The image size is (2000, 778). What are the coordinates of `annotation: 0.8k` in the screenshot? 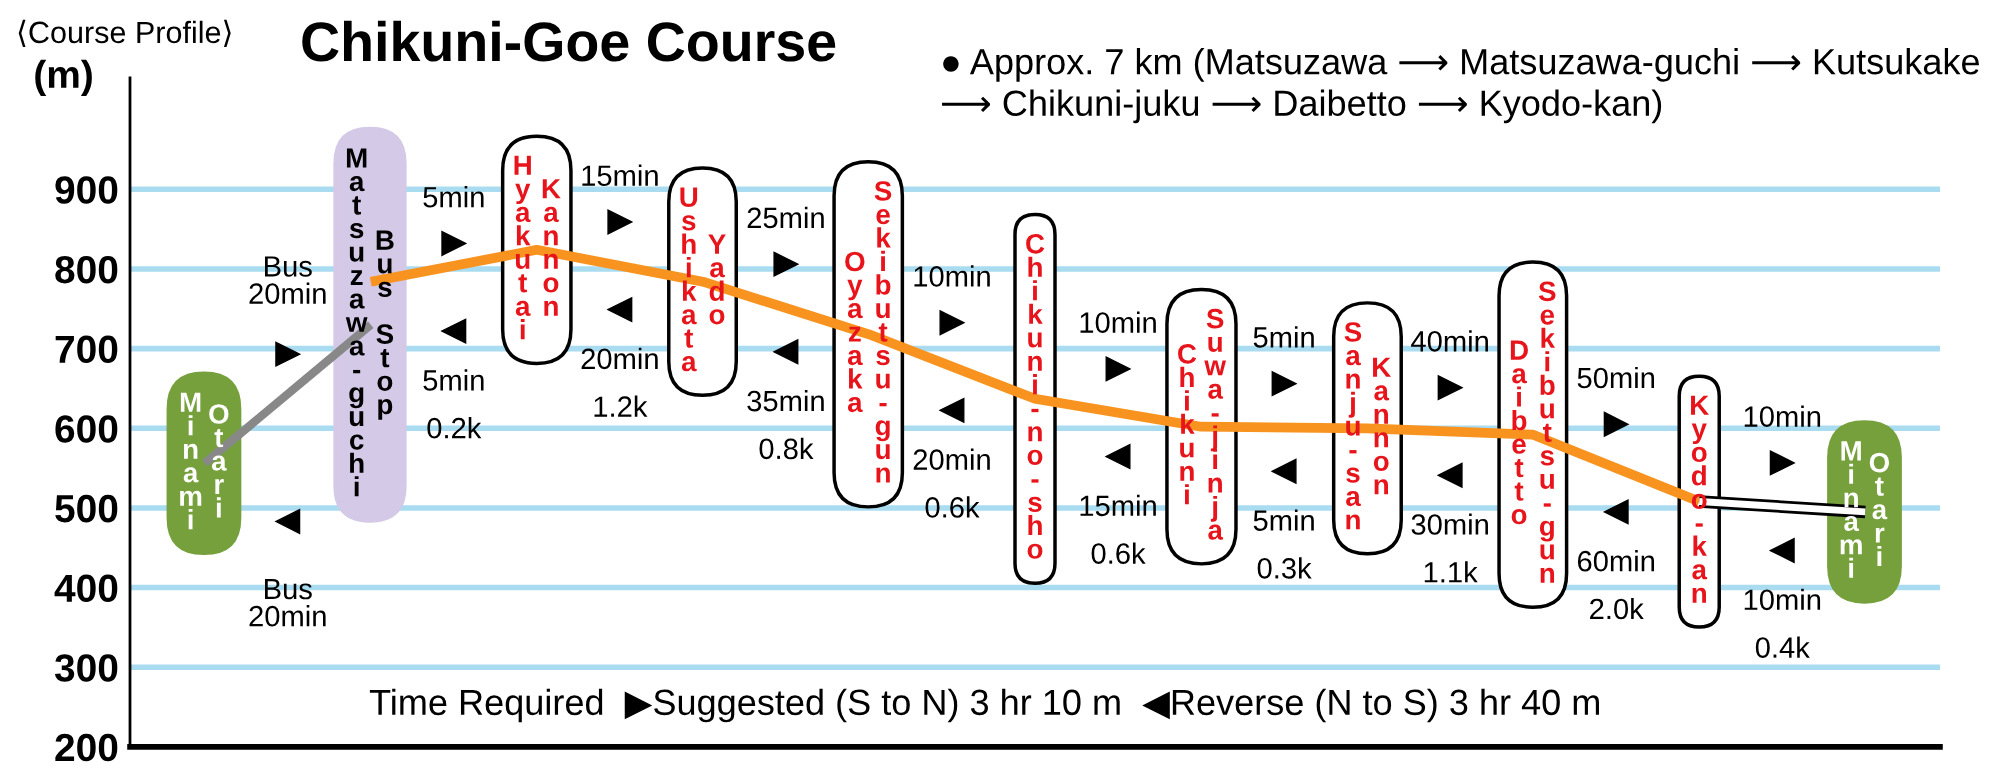 It's located at (786, 448).